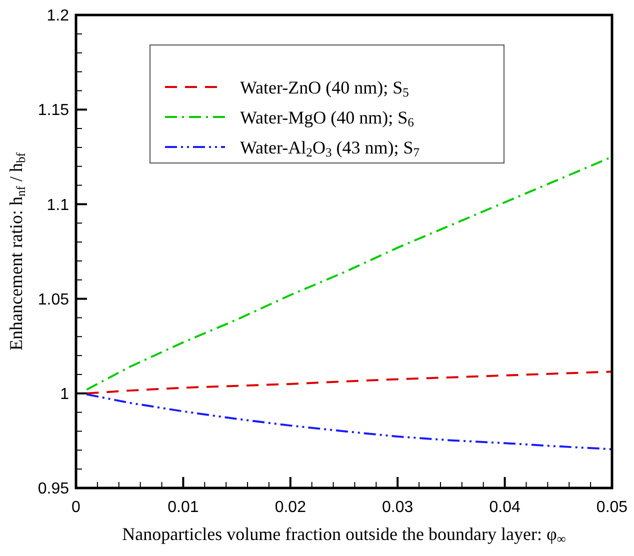 This screenshot has width=634, height=556. What do you see at coordinates (183, 507) in the screenshot?
I see `x-tick-label: 0.01` at bounding box center [183, 507].